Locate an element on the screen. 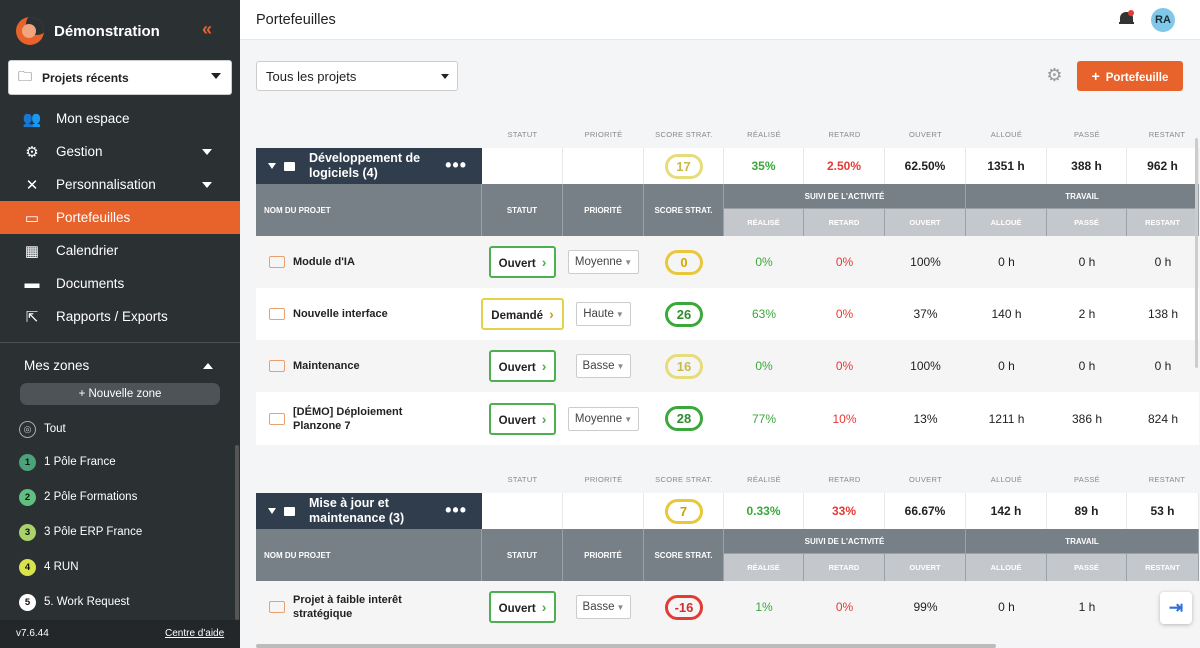 The height and width of the screenshot is (648, 1200). projects-filter-select: Tous les projets is located at coordinates (357, 76).